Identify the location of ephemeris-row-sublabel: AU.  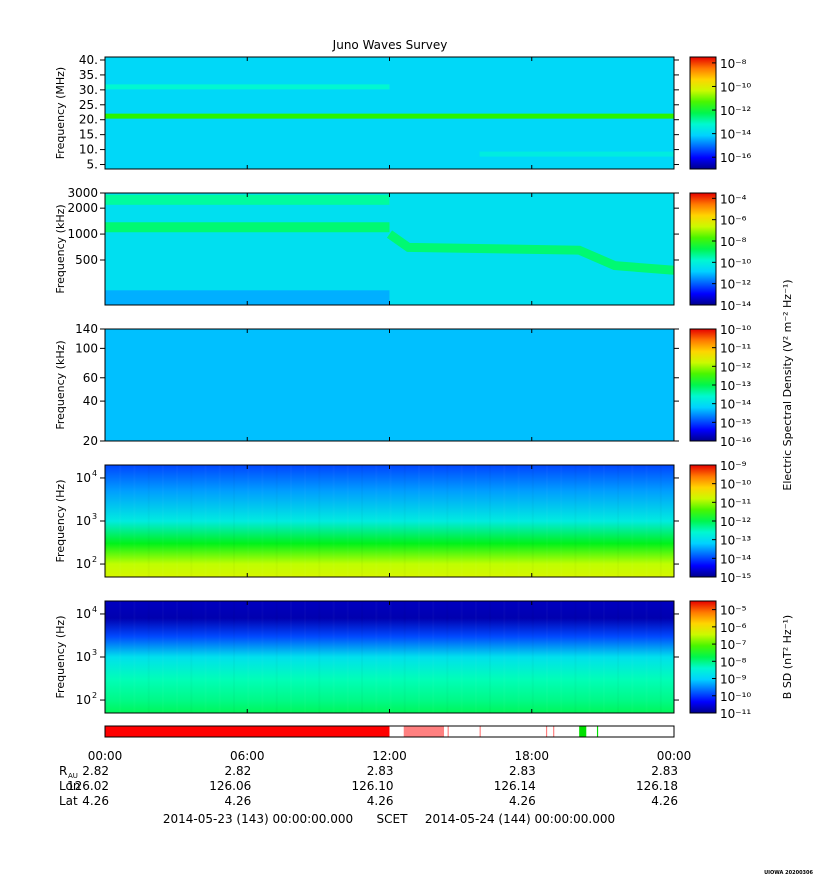
(73, 776).